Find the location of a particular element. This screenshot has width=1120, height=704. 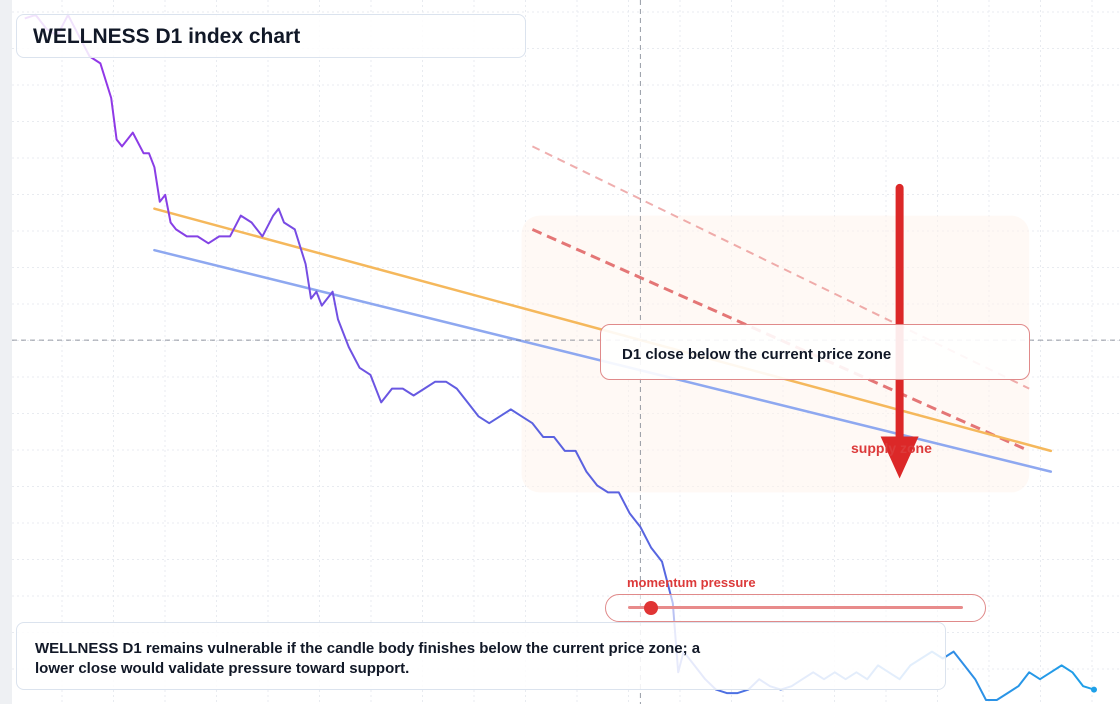

momentum-label: momentum pressure is located at coordinates (691, 582).